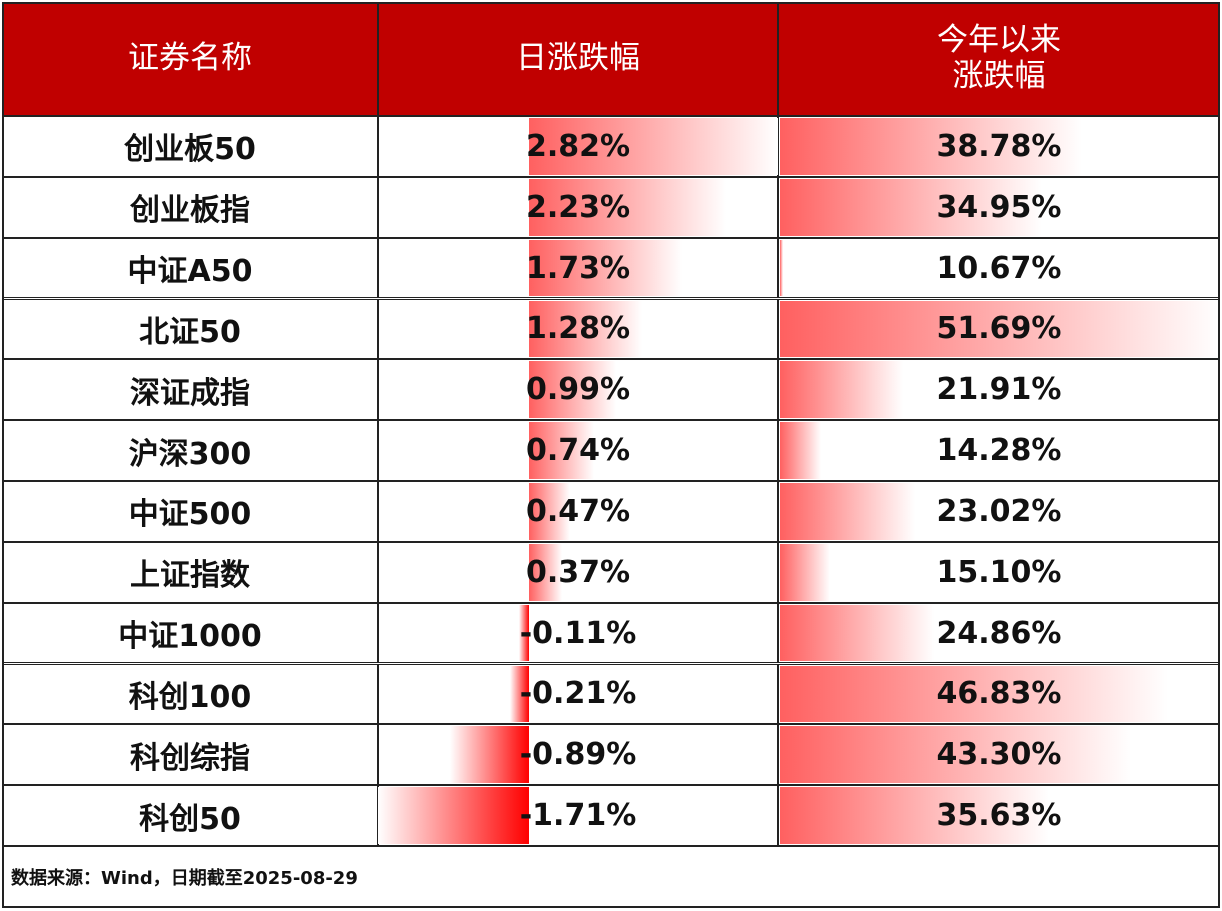  Describe the element at coordinates (999, 268) in the screenshot. I see `change-value: 10.67%` at that location.